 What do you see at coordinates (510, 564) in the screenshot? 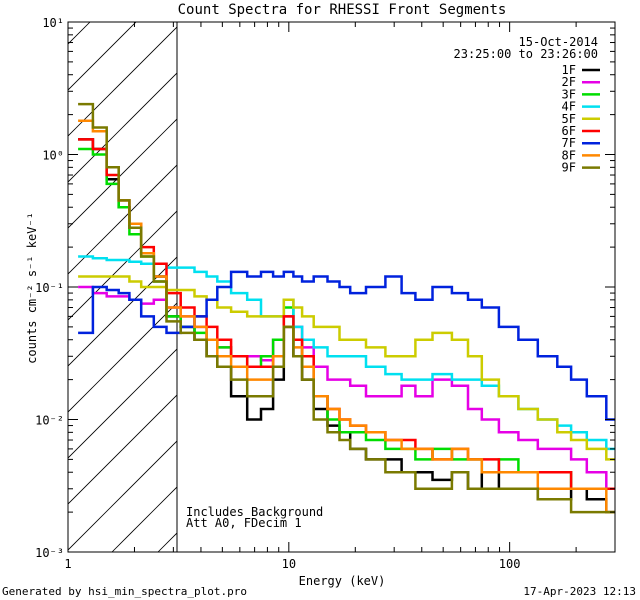
I see `x-tick-label: 100` at bounding box center [510, 564].